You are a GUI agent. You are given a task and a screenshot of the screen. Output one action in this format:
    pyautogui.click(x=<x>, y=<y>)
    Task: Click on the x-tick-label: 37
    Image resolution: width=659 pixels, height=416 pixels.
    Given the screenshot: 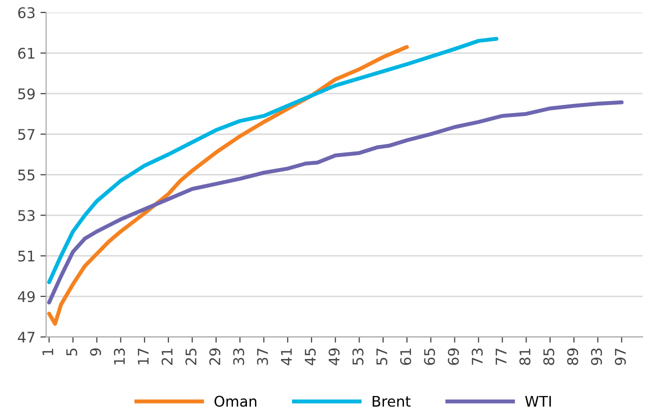 What is the action you would take?
    pyautogui.click(x=262, y=356)
    